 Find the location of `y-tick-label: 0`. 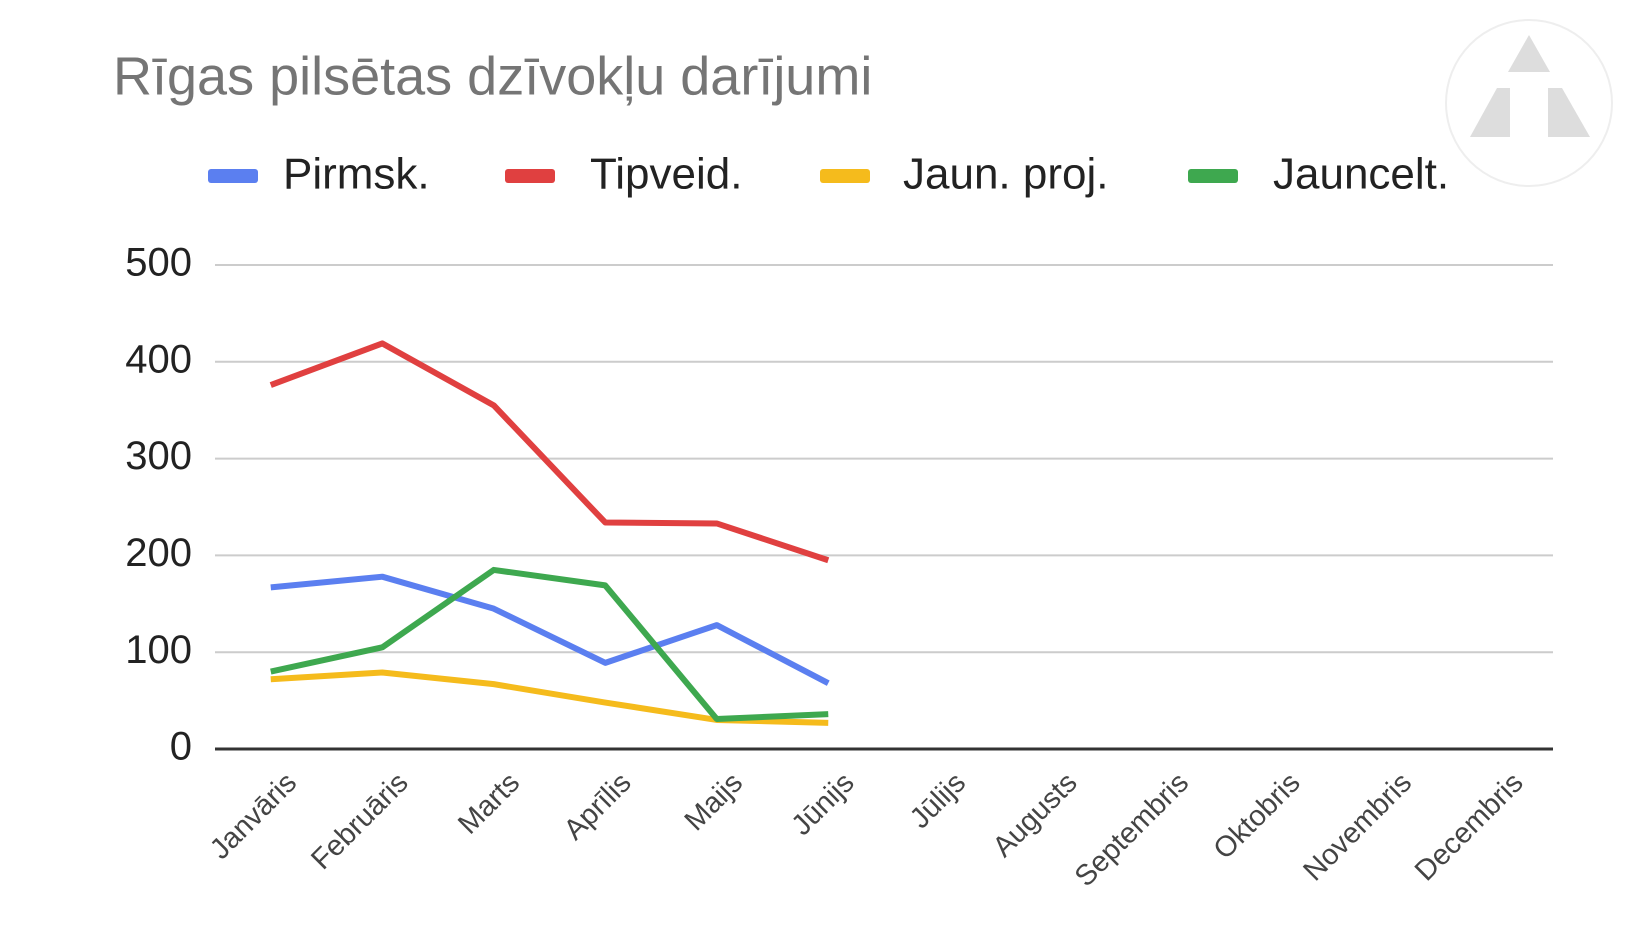

y-tick-label: 0 is located at coordinates (181, 747).